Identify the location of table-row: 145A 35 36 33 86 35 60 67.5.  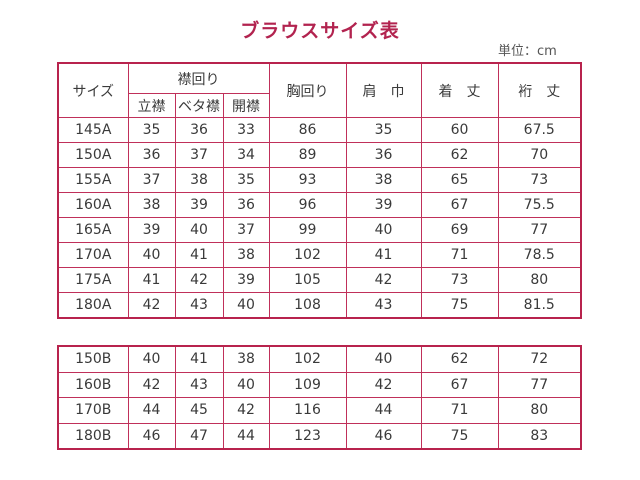
(319, 130).